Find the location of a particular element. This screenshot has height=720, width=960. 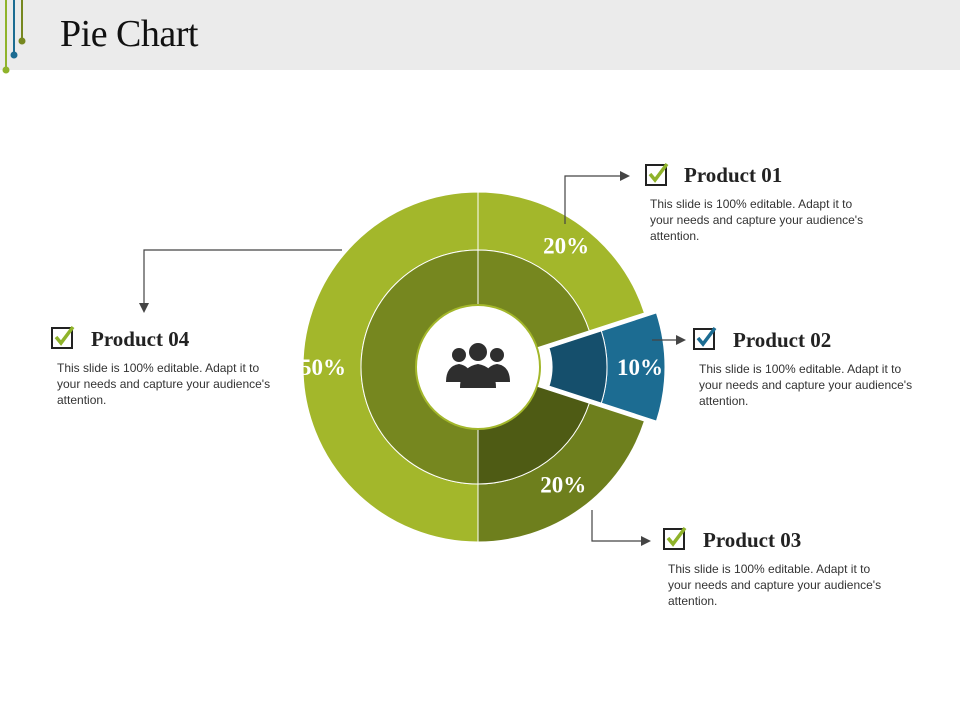

people-group-icon is located at coordinates (478, 365).